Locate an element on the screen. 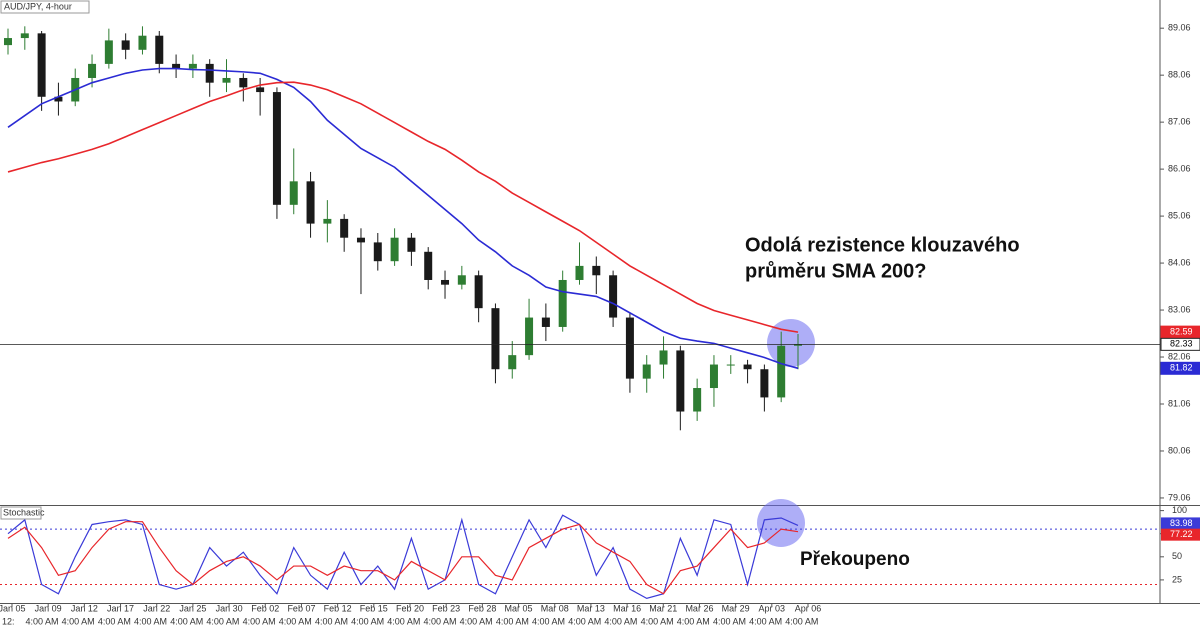 The height and width of the screenshot is (628, 1200). x-tick-label: Feb 12 is located at coordinates (338, 608).